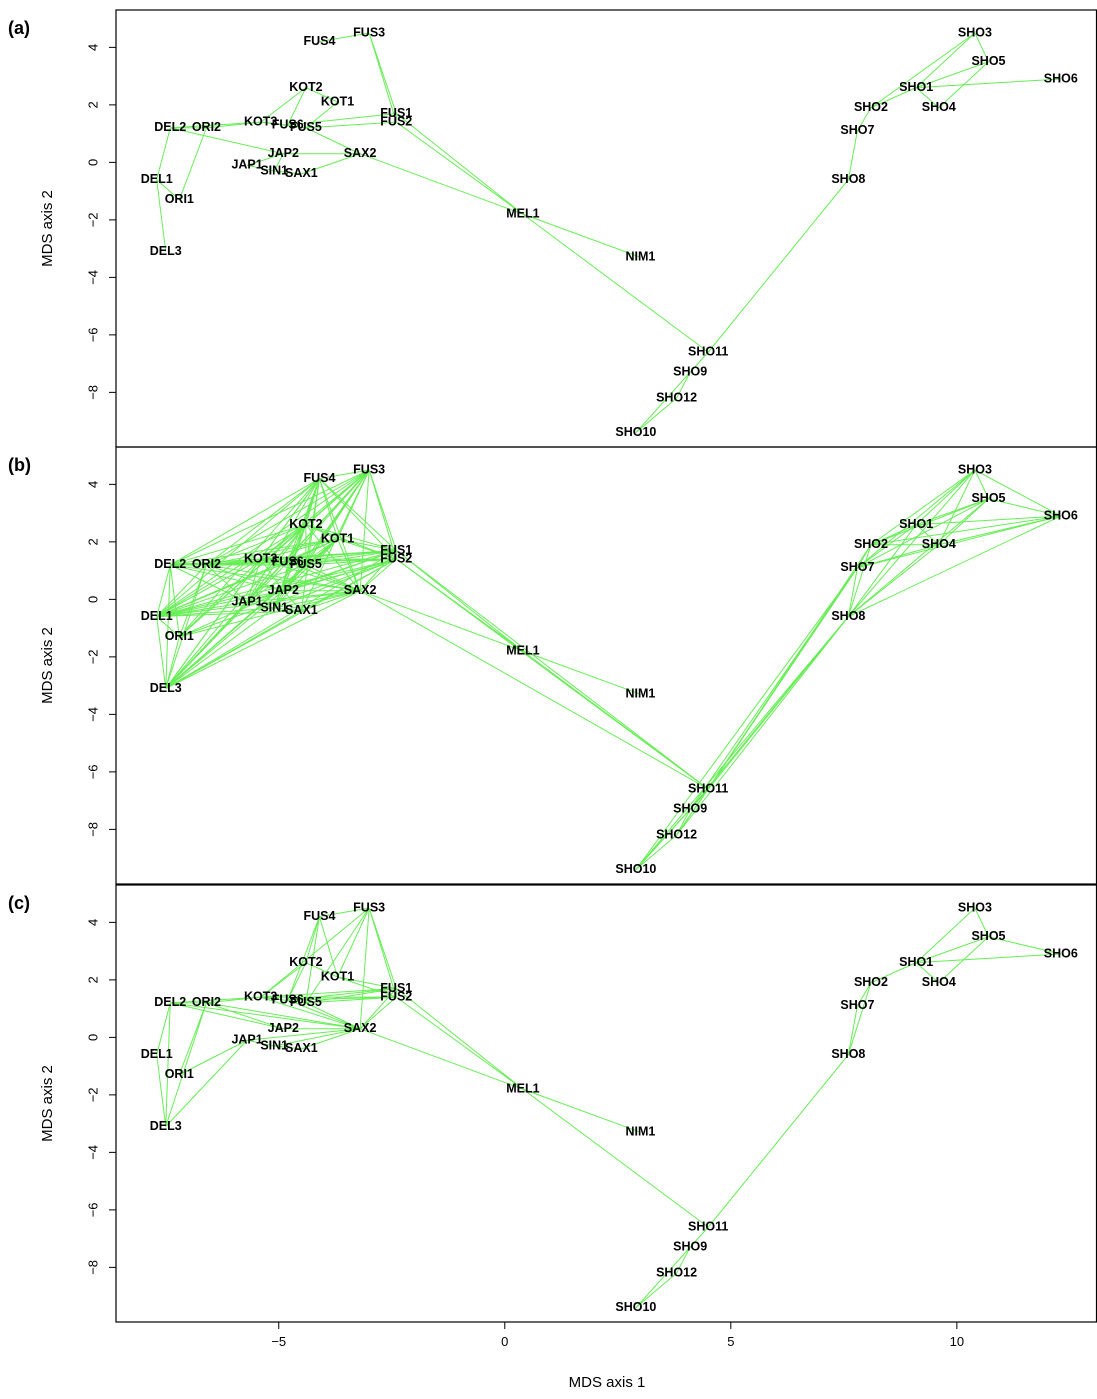  What do you see at coordinates (170, 564) in the screenshot?
I see `node-del2: DEL2` at bounding box center [170, 564].